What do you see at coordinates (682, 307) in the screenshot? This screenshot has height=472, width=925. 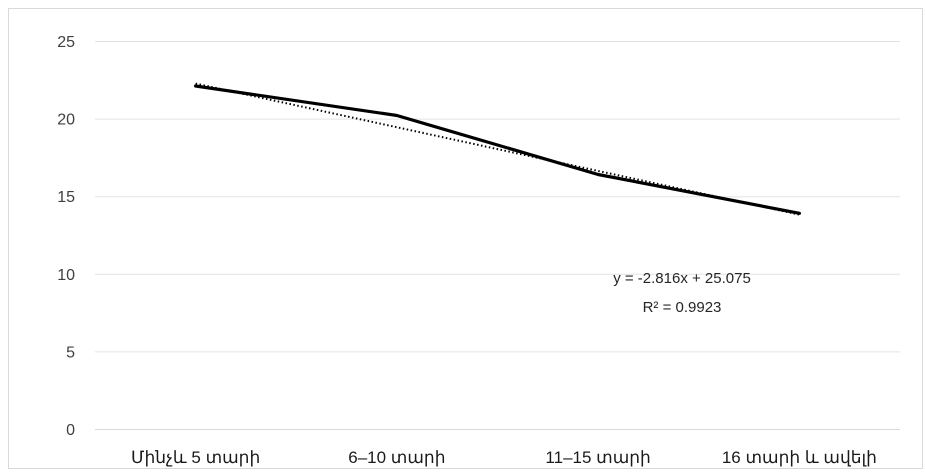 I see `trendline-r-squared: R² = 0.9923` at bounding box center [682, 307].